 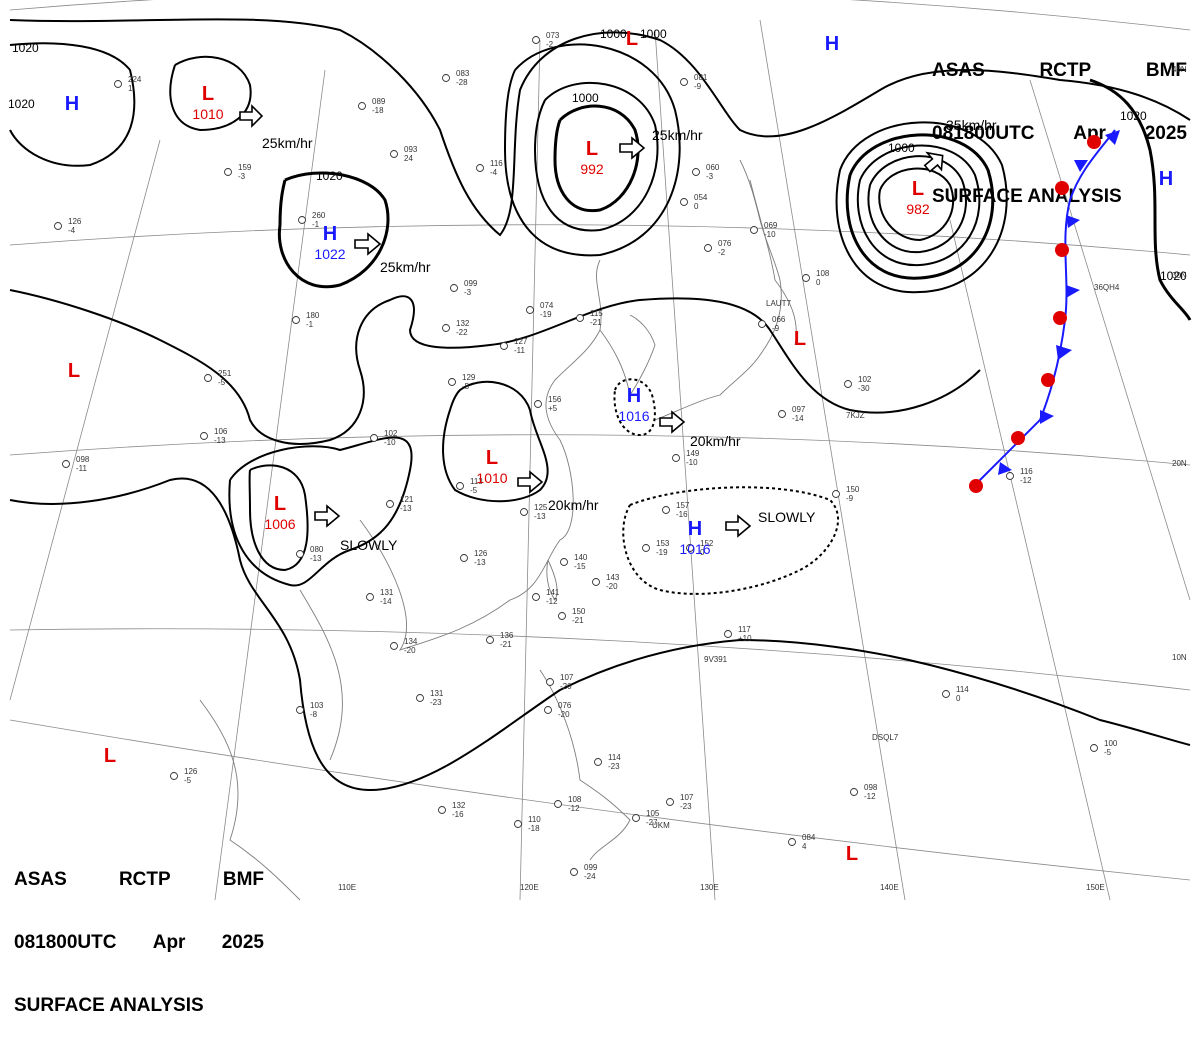 What do you see at coordinates (474, 490) in the screenshot?
I see `station-tendency: -5` at bounding box center [474, 490].